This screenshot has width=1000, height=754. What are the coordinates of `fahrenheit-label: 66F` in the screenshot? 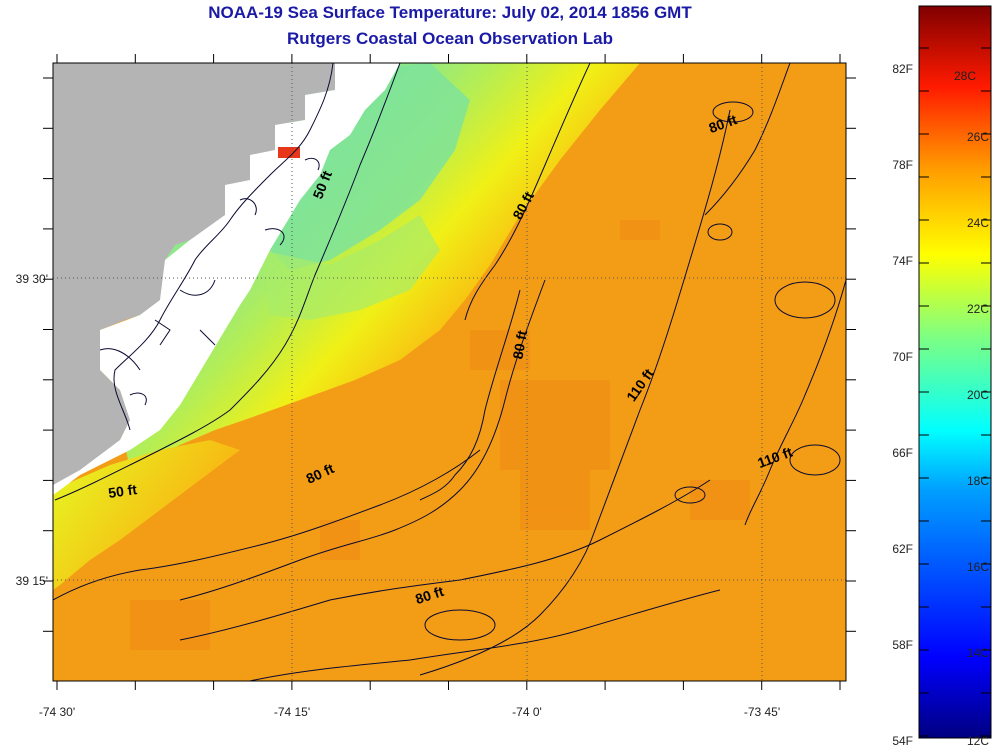 It's located at (902, 453).